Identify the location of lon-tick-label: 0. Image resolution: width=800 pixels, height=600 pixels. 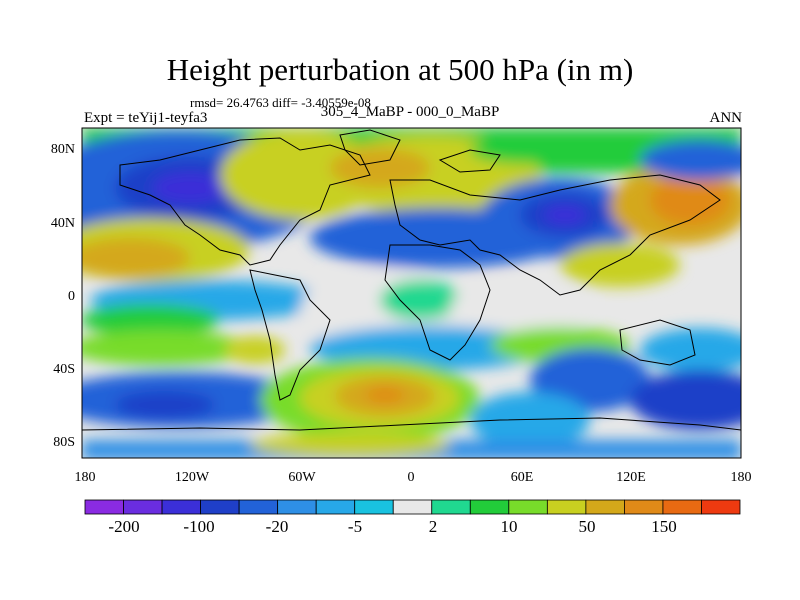
(411, 477).